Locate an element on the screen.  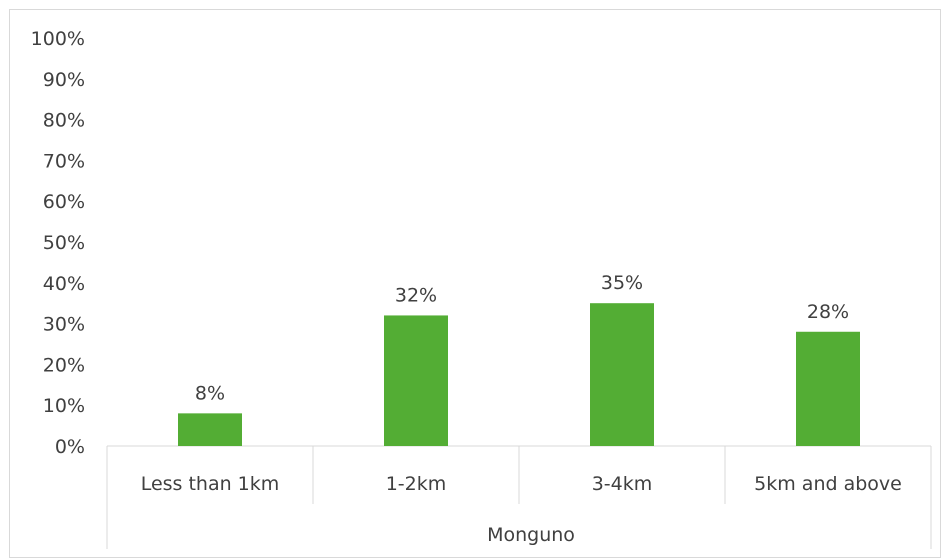
y-tick-label: 20% is located at coordinates (64, 365).